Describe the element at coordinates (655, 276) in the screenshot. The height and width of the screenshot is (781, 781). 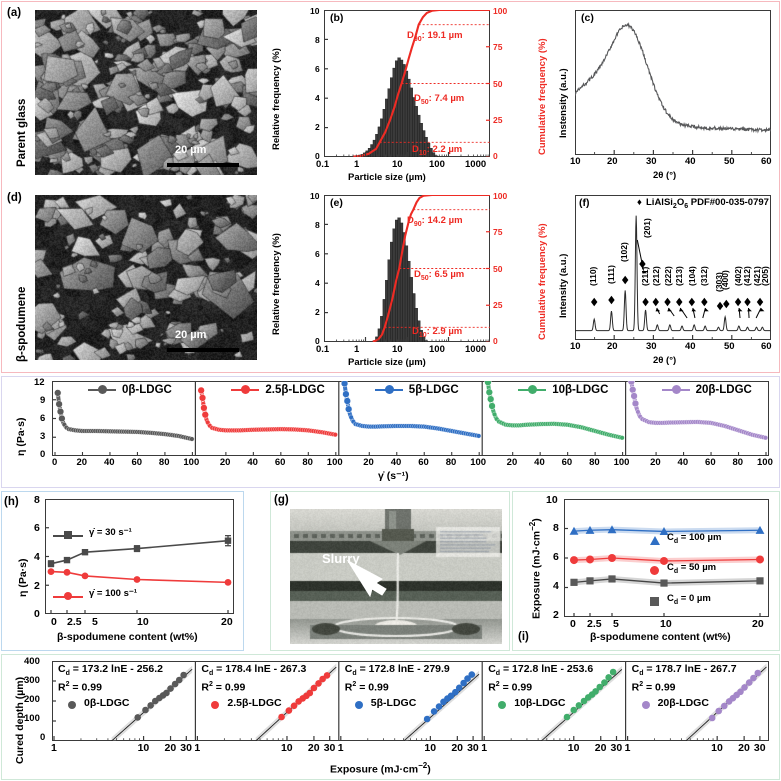
I see `panel-f-hkl-label: (212)` at that location.